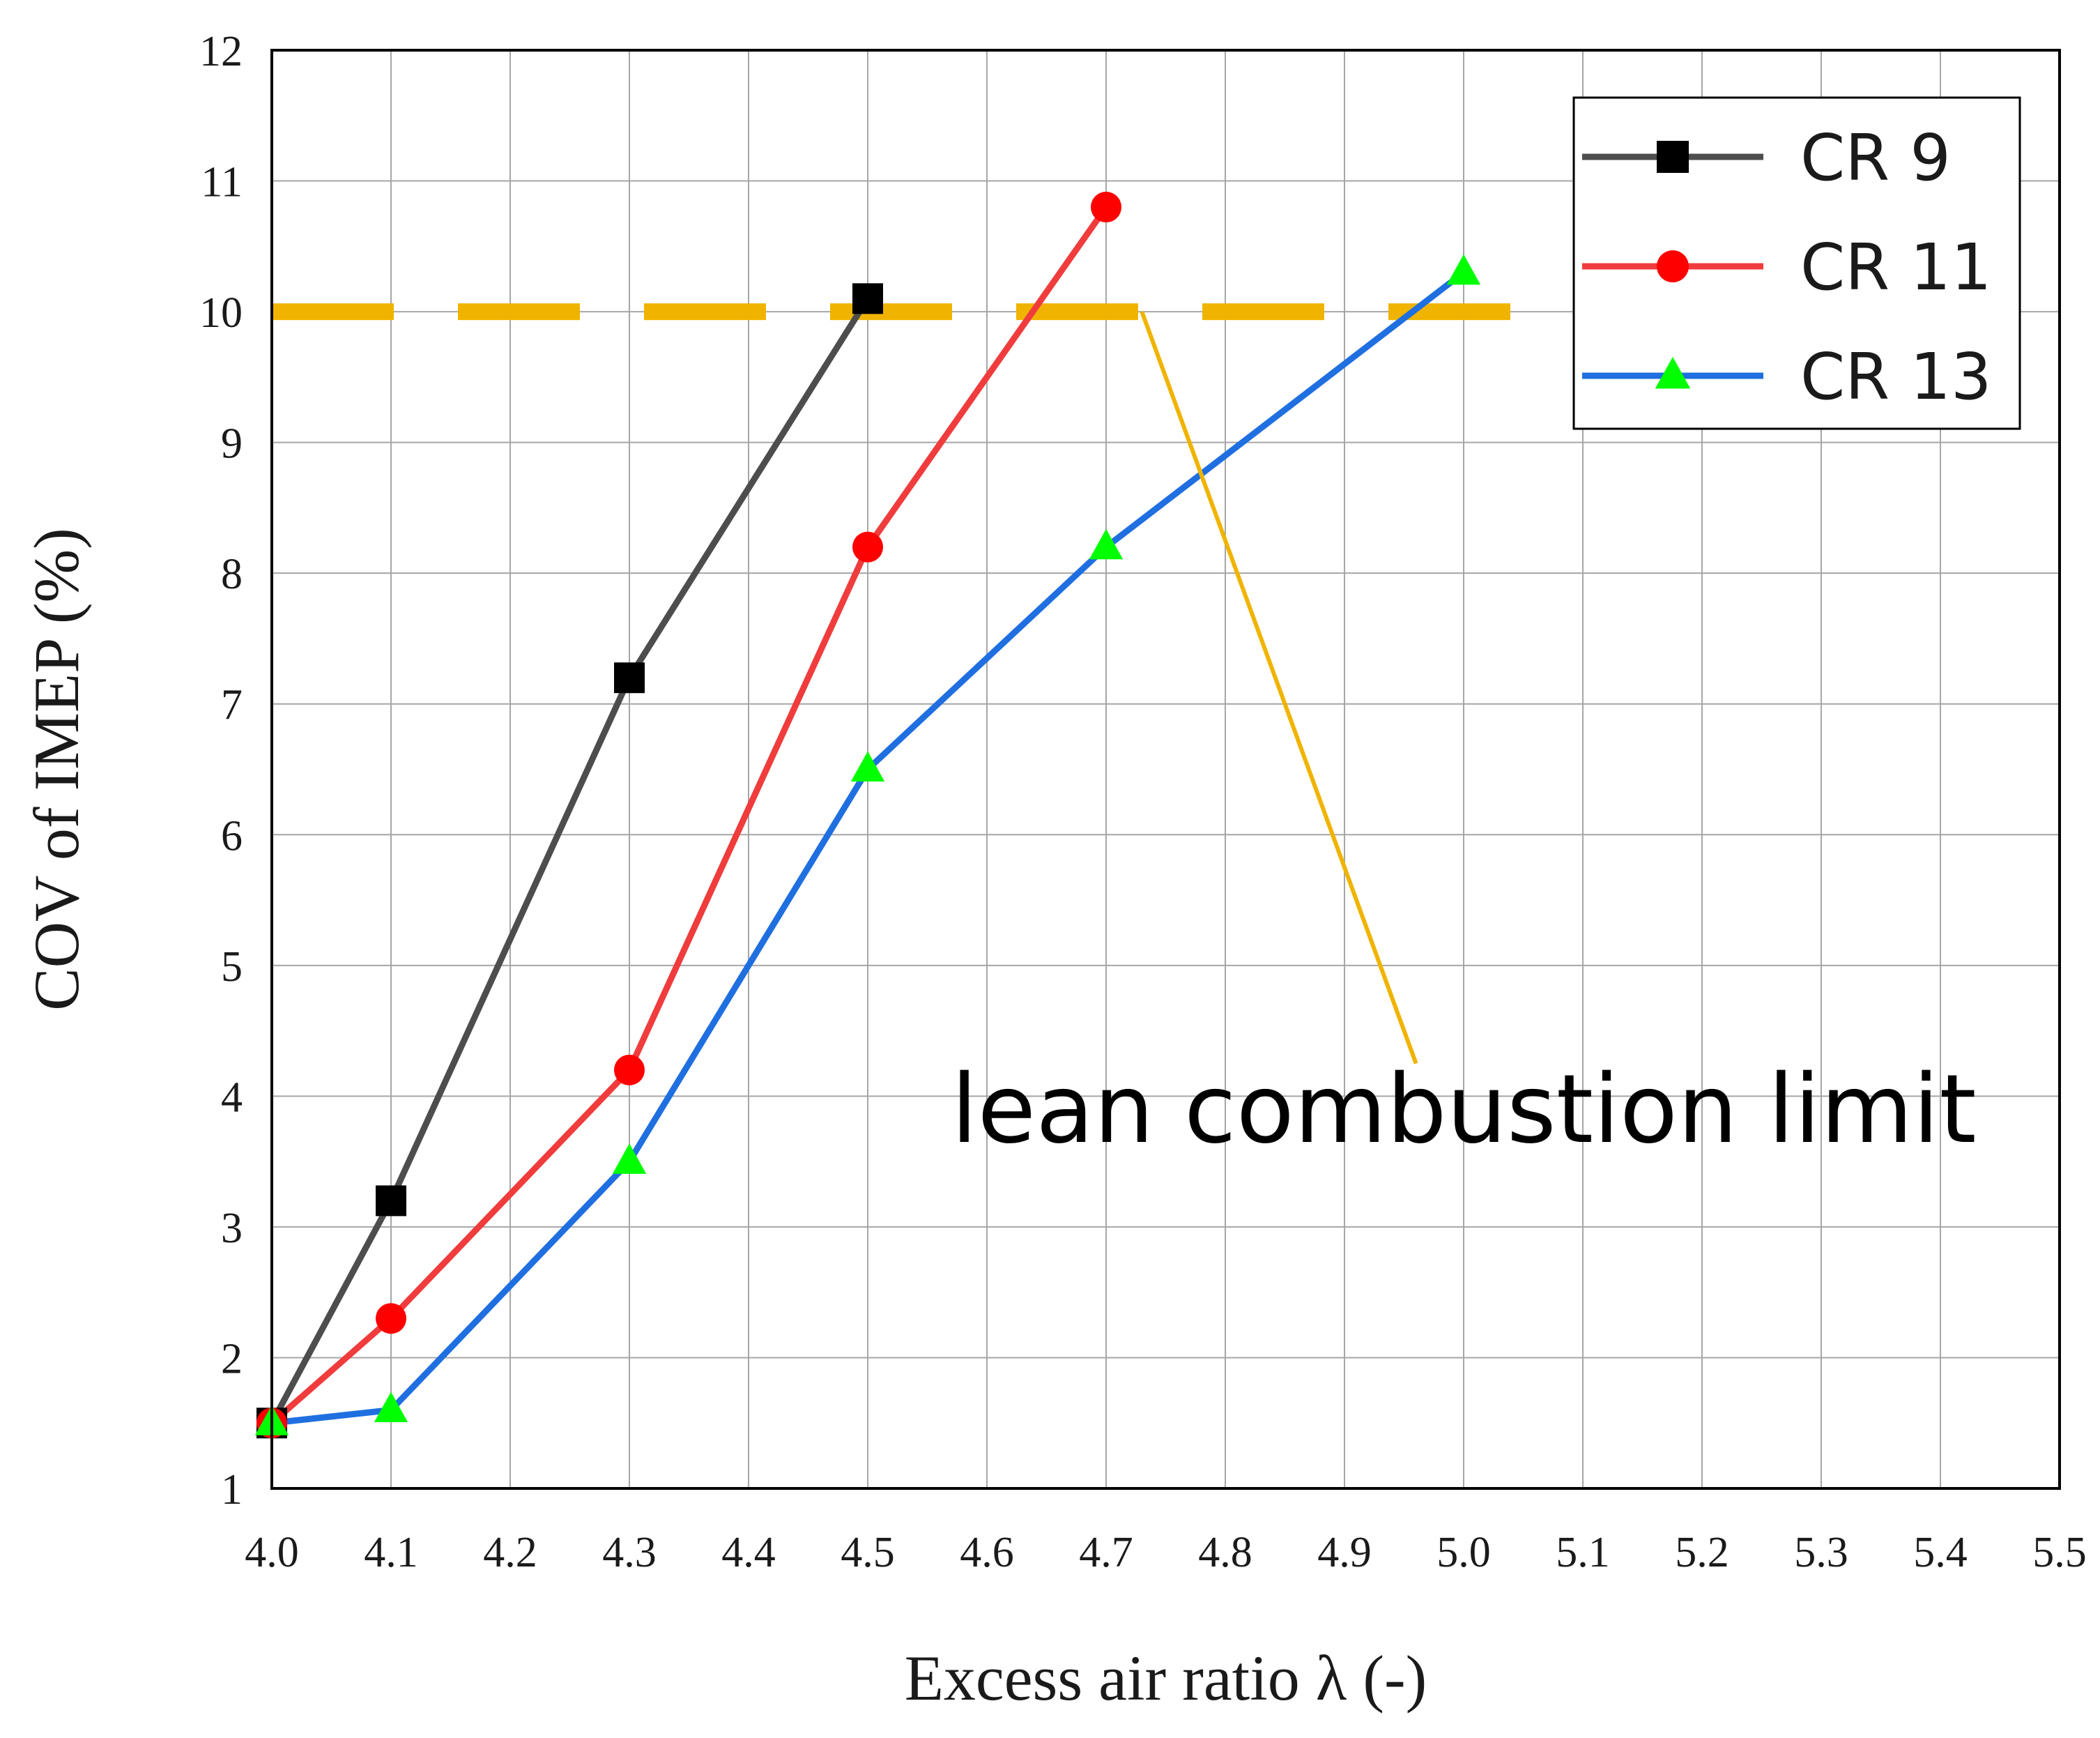 The width and height of the screenshot is (2100, 1738). What do you see at coordinates (232, 1228) in the screenshot?
I see `y-tick-label: 3` at bounding box center [232, 1228].